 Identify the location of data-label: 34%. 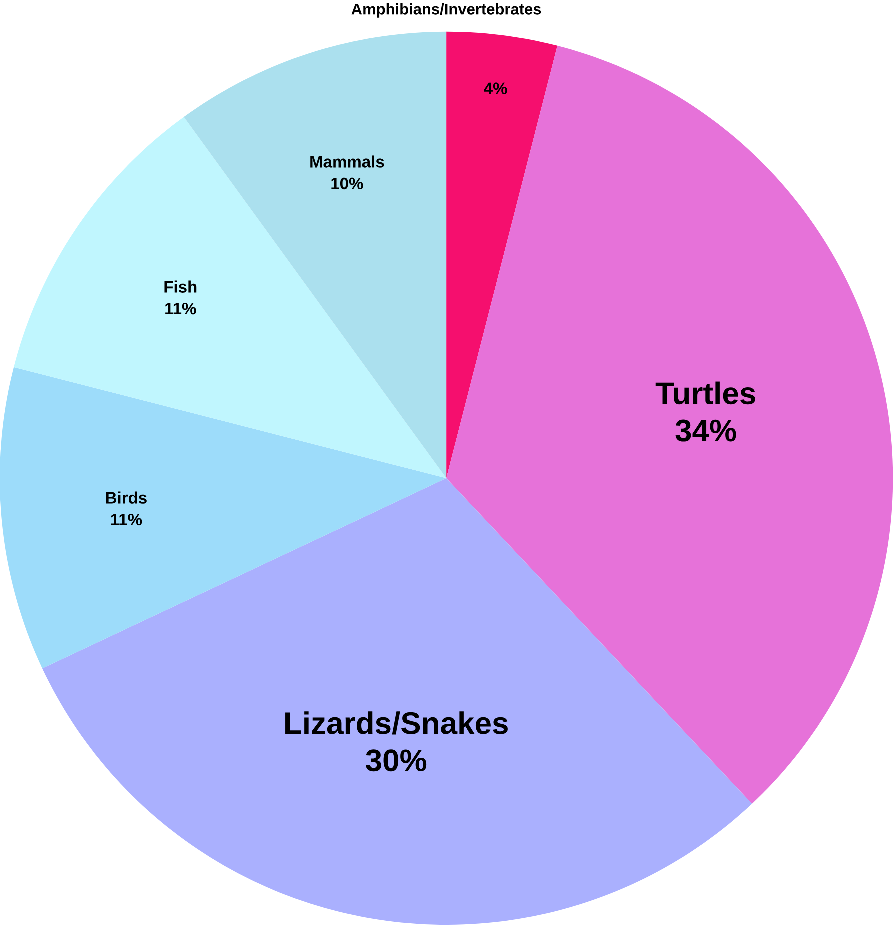
(706, 431).